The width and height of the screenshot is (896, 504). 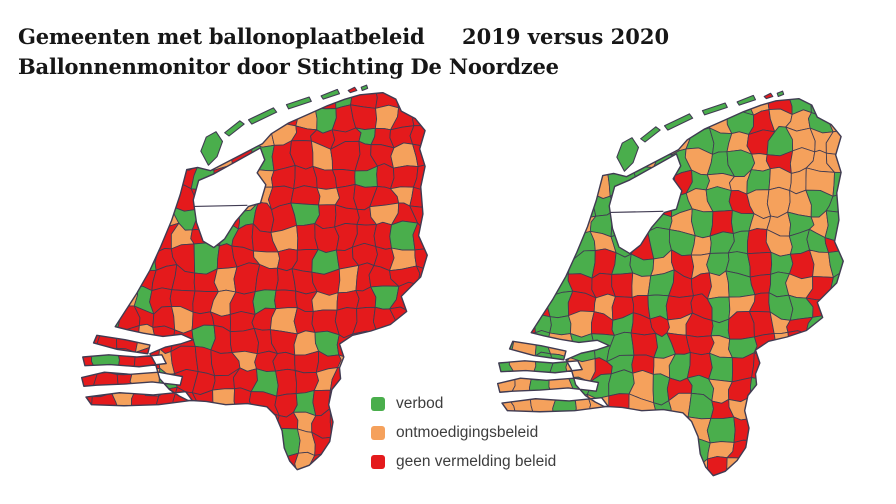 What do you see at coordinates (221, 36) in the screenshot?
I see `page-title: Gemeenten met ballonoplaatbeleid` at bounding box center [221, 36].